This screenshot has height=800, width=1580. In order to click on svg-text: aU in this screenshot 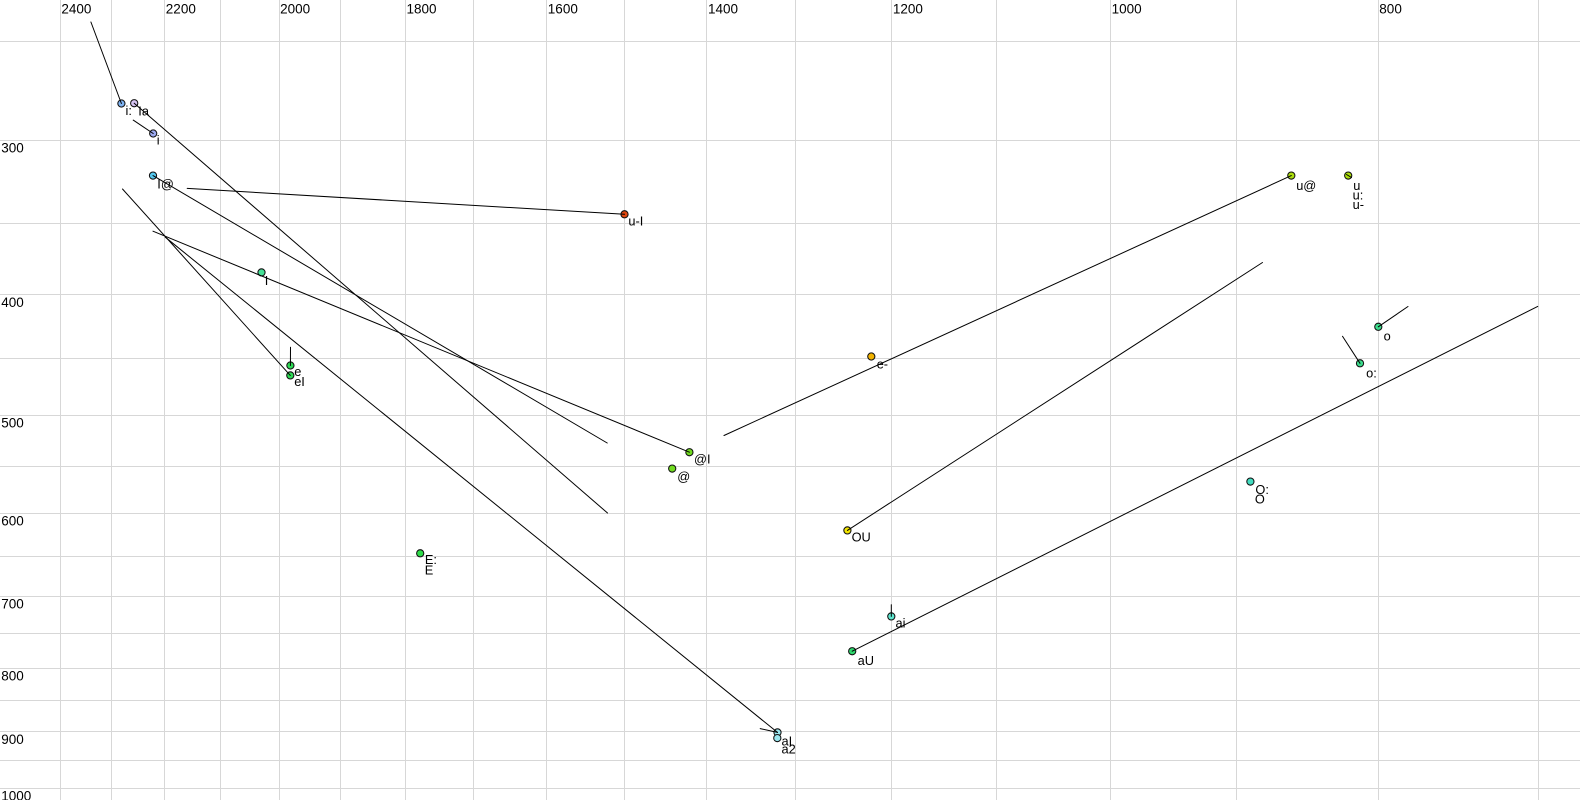, I will do `click(866, 660)`.